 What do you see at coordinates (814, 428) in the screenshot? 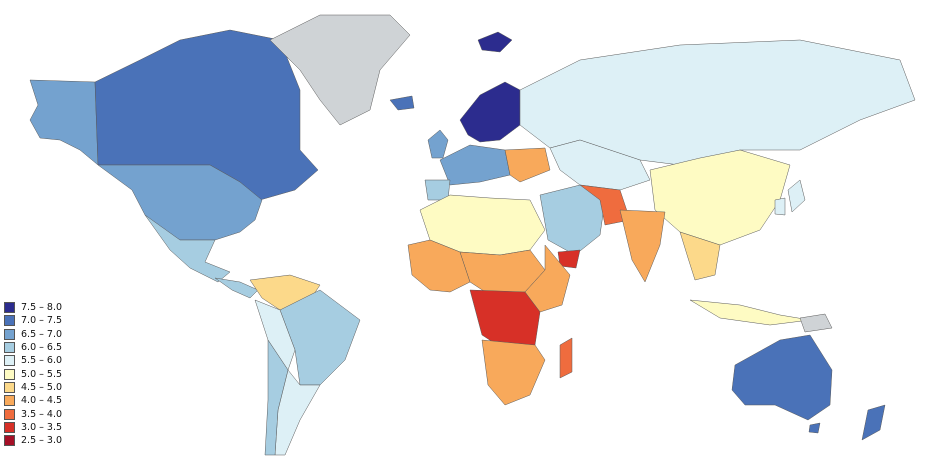
I see `country-tasmania` at bounding box center [814, 428].